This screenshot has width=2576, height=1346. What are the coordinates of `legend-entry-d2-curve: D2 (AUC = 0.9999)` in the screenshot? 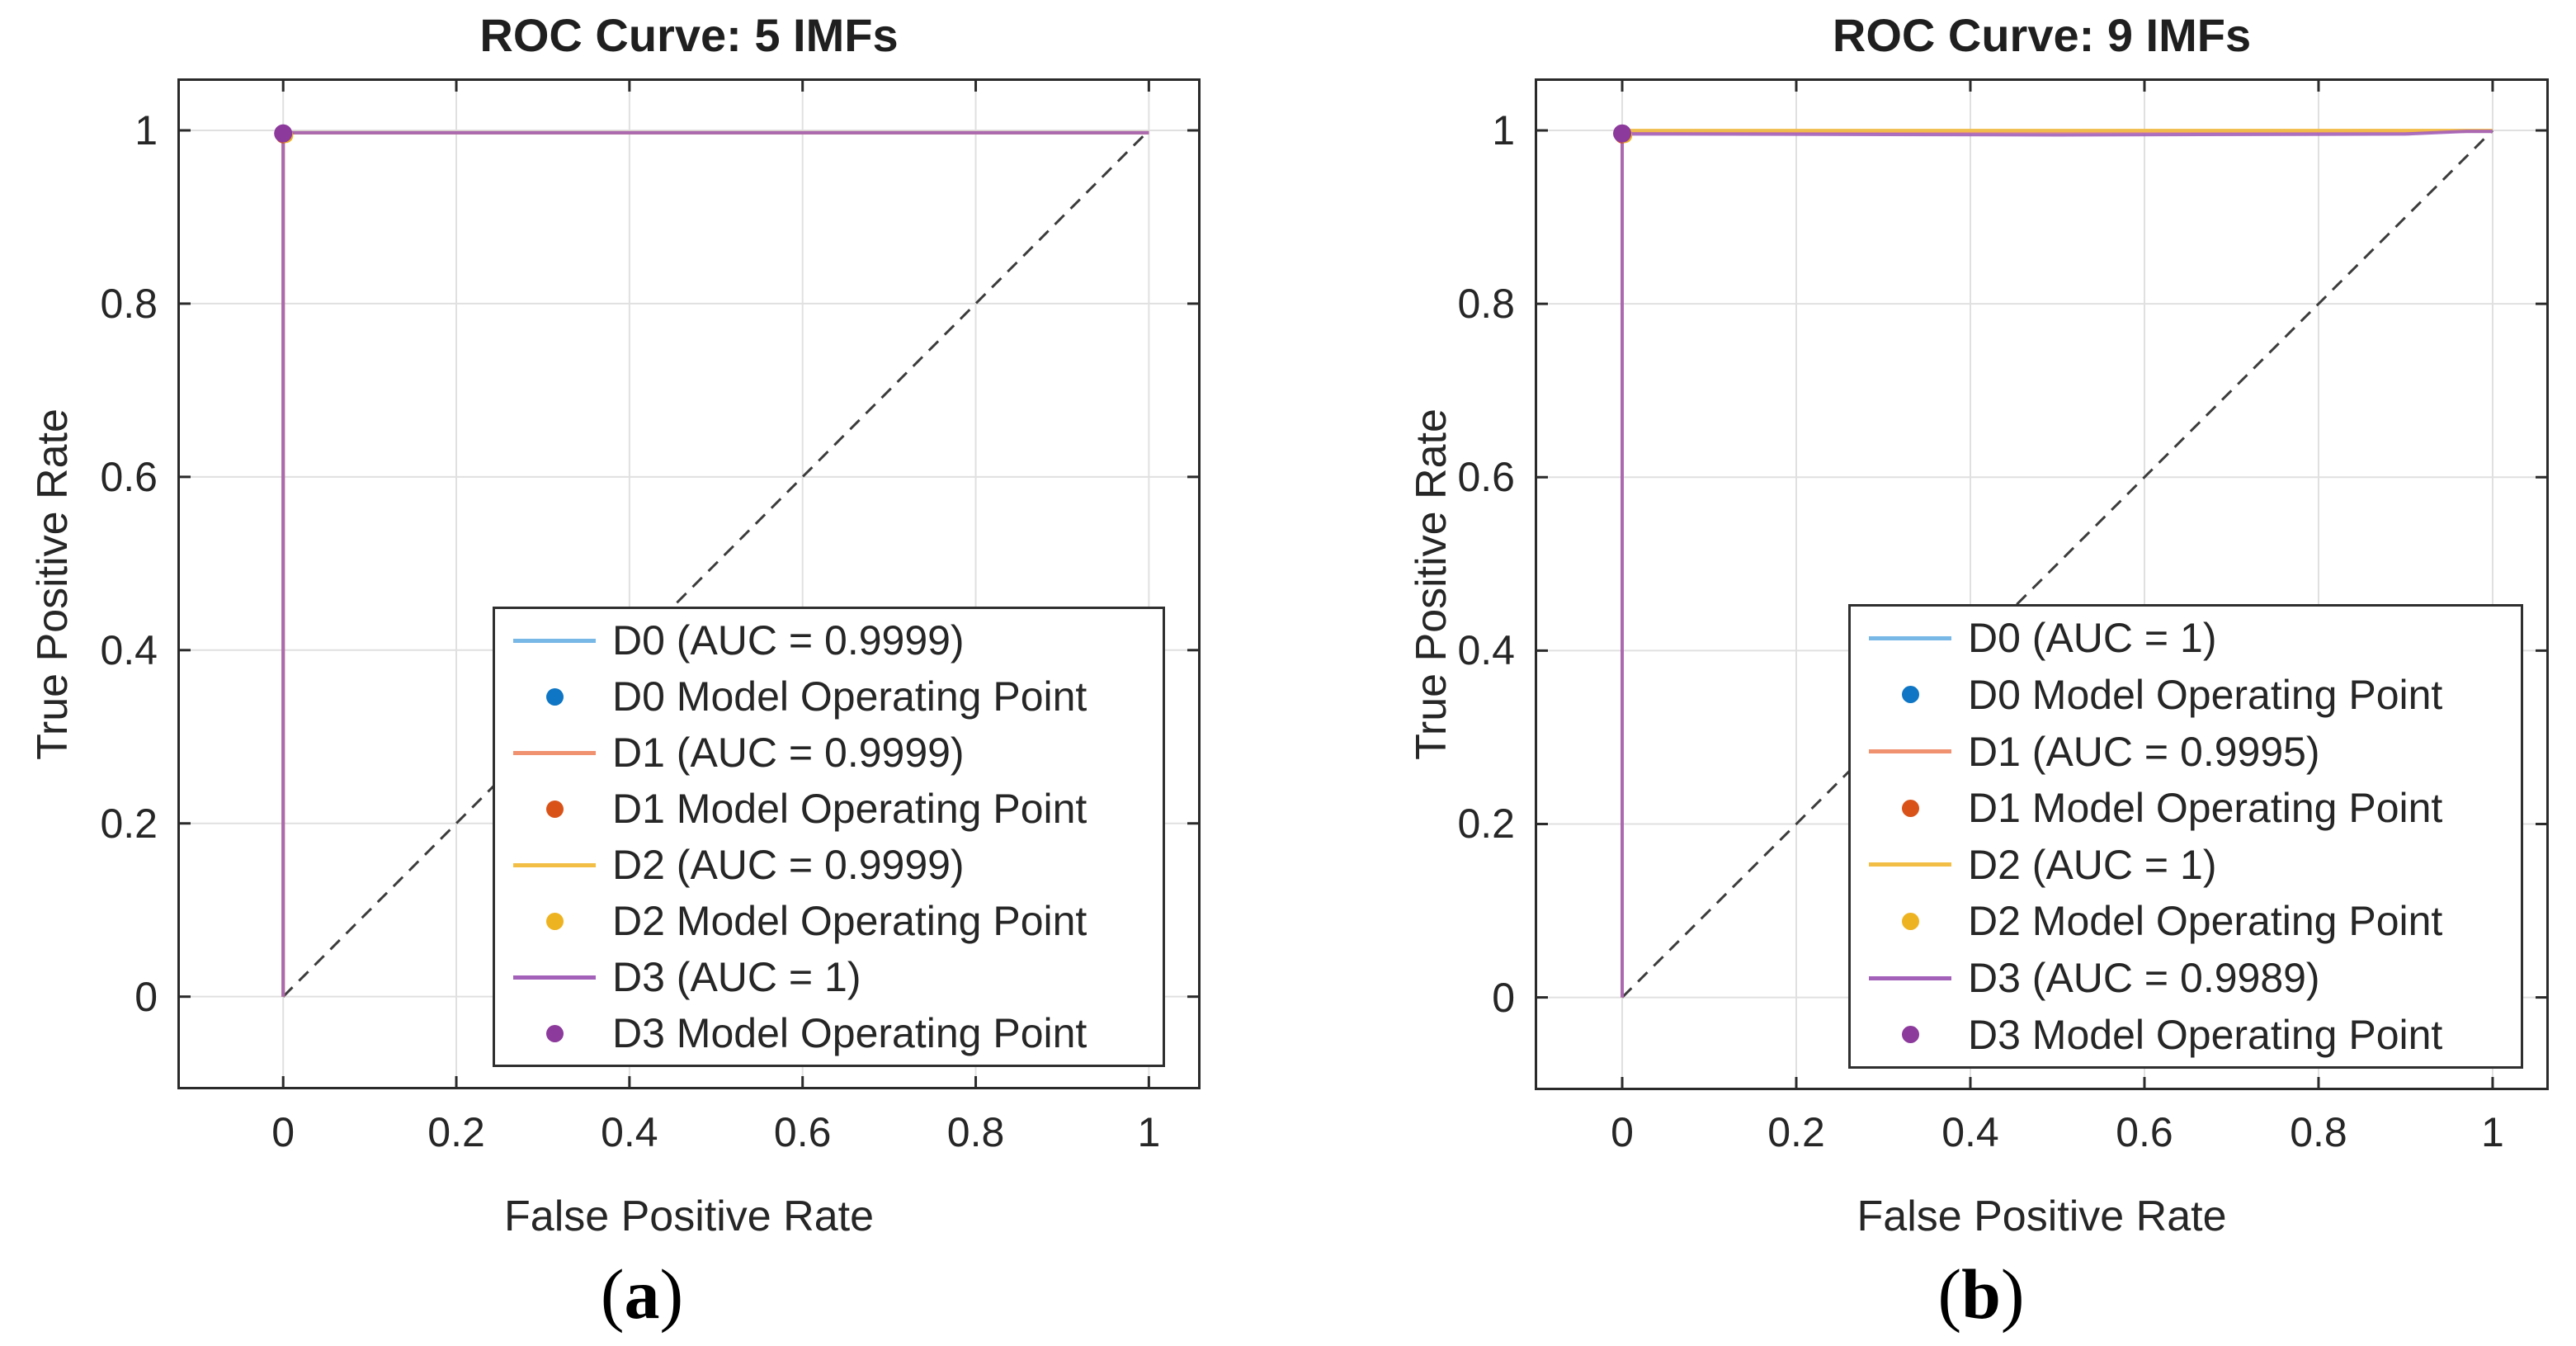 It's located at (830, 865).